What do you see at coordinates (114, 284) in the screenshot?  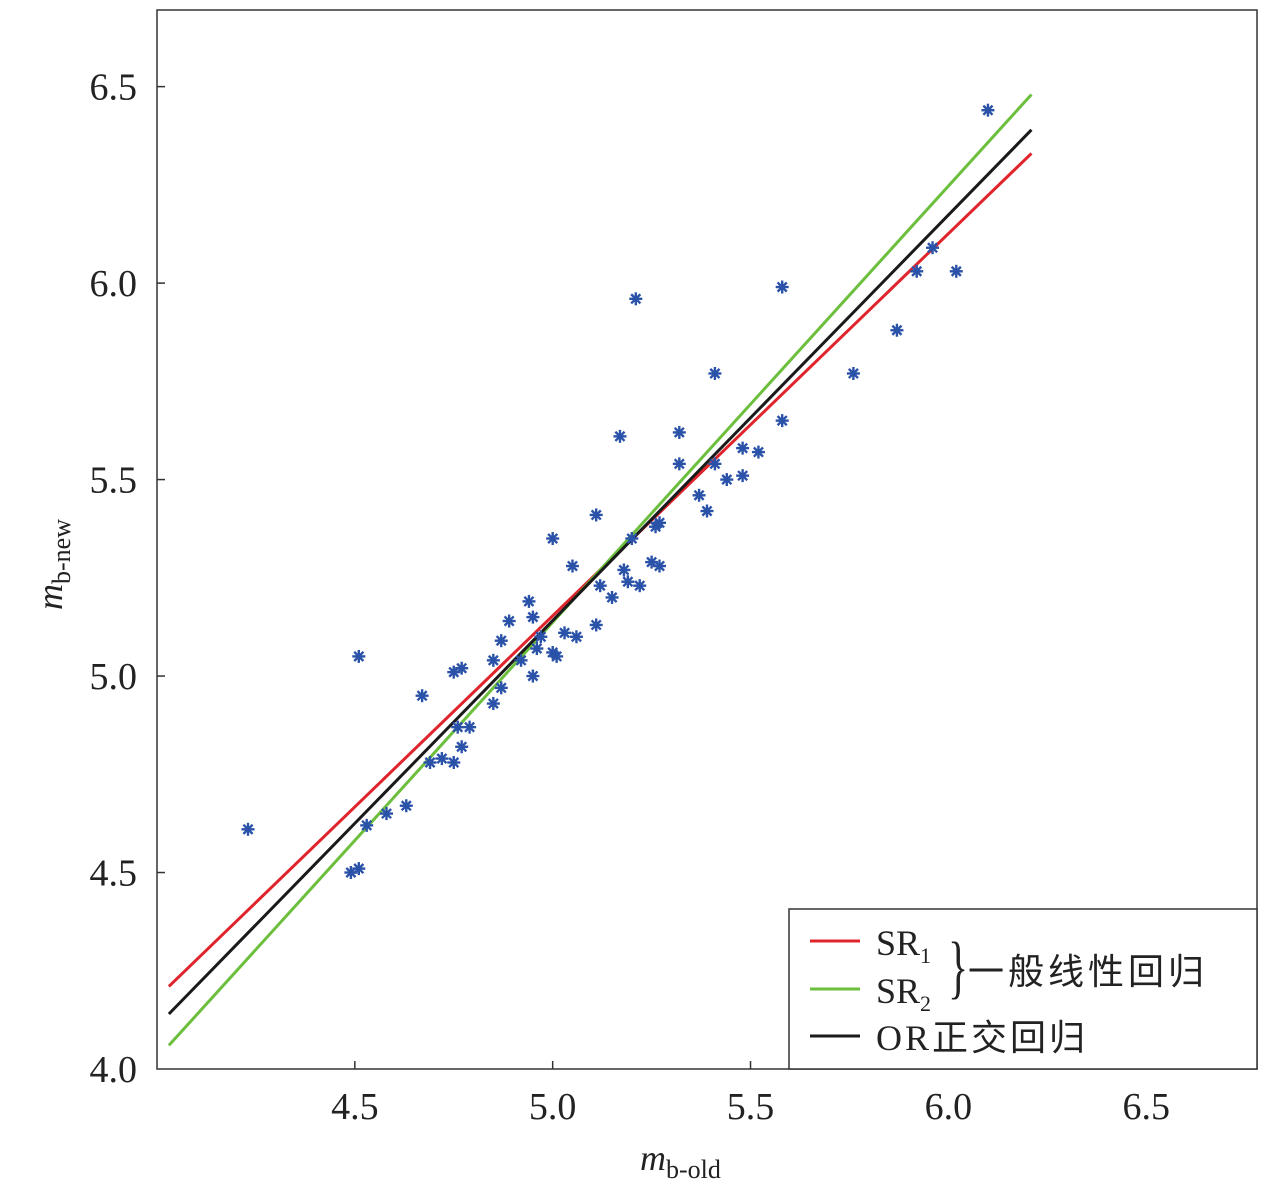 I see `y-tick-label: 6.0` at bounding box center [114, 284].